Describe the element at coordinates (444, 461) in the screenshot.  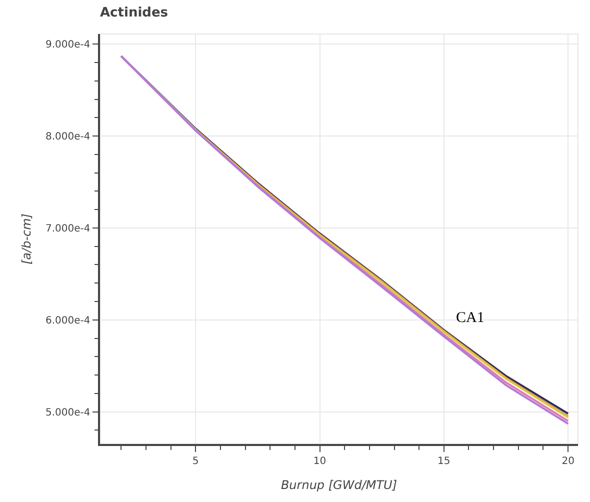
I see `x-tick-label: 15` at that location.